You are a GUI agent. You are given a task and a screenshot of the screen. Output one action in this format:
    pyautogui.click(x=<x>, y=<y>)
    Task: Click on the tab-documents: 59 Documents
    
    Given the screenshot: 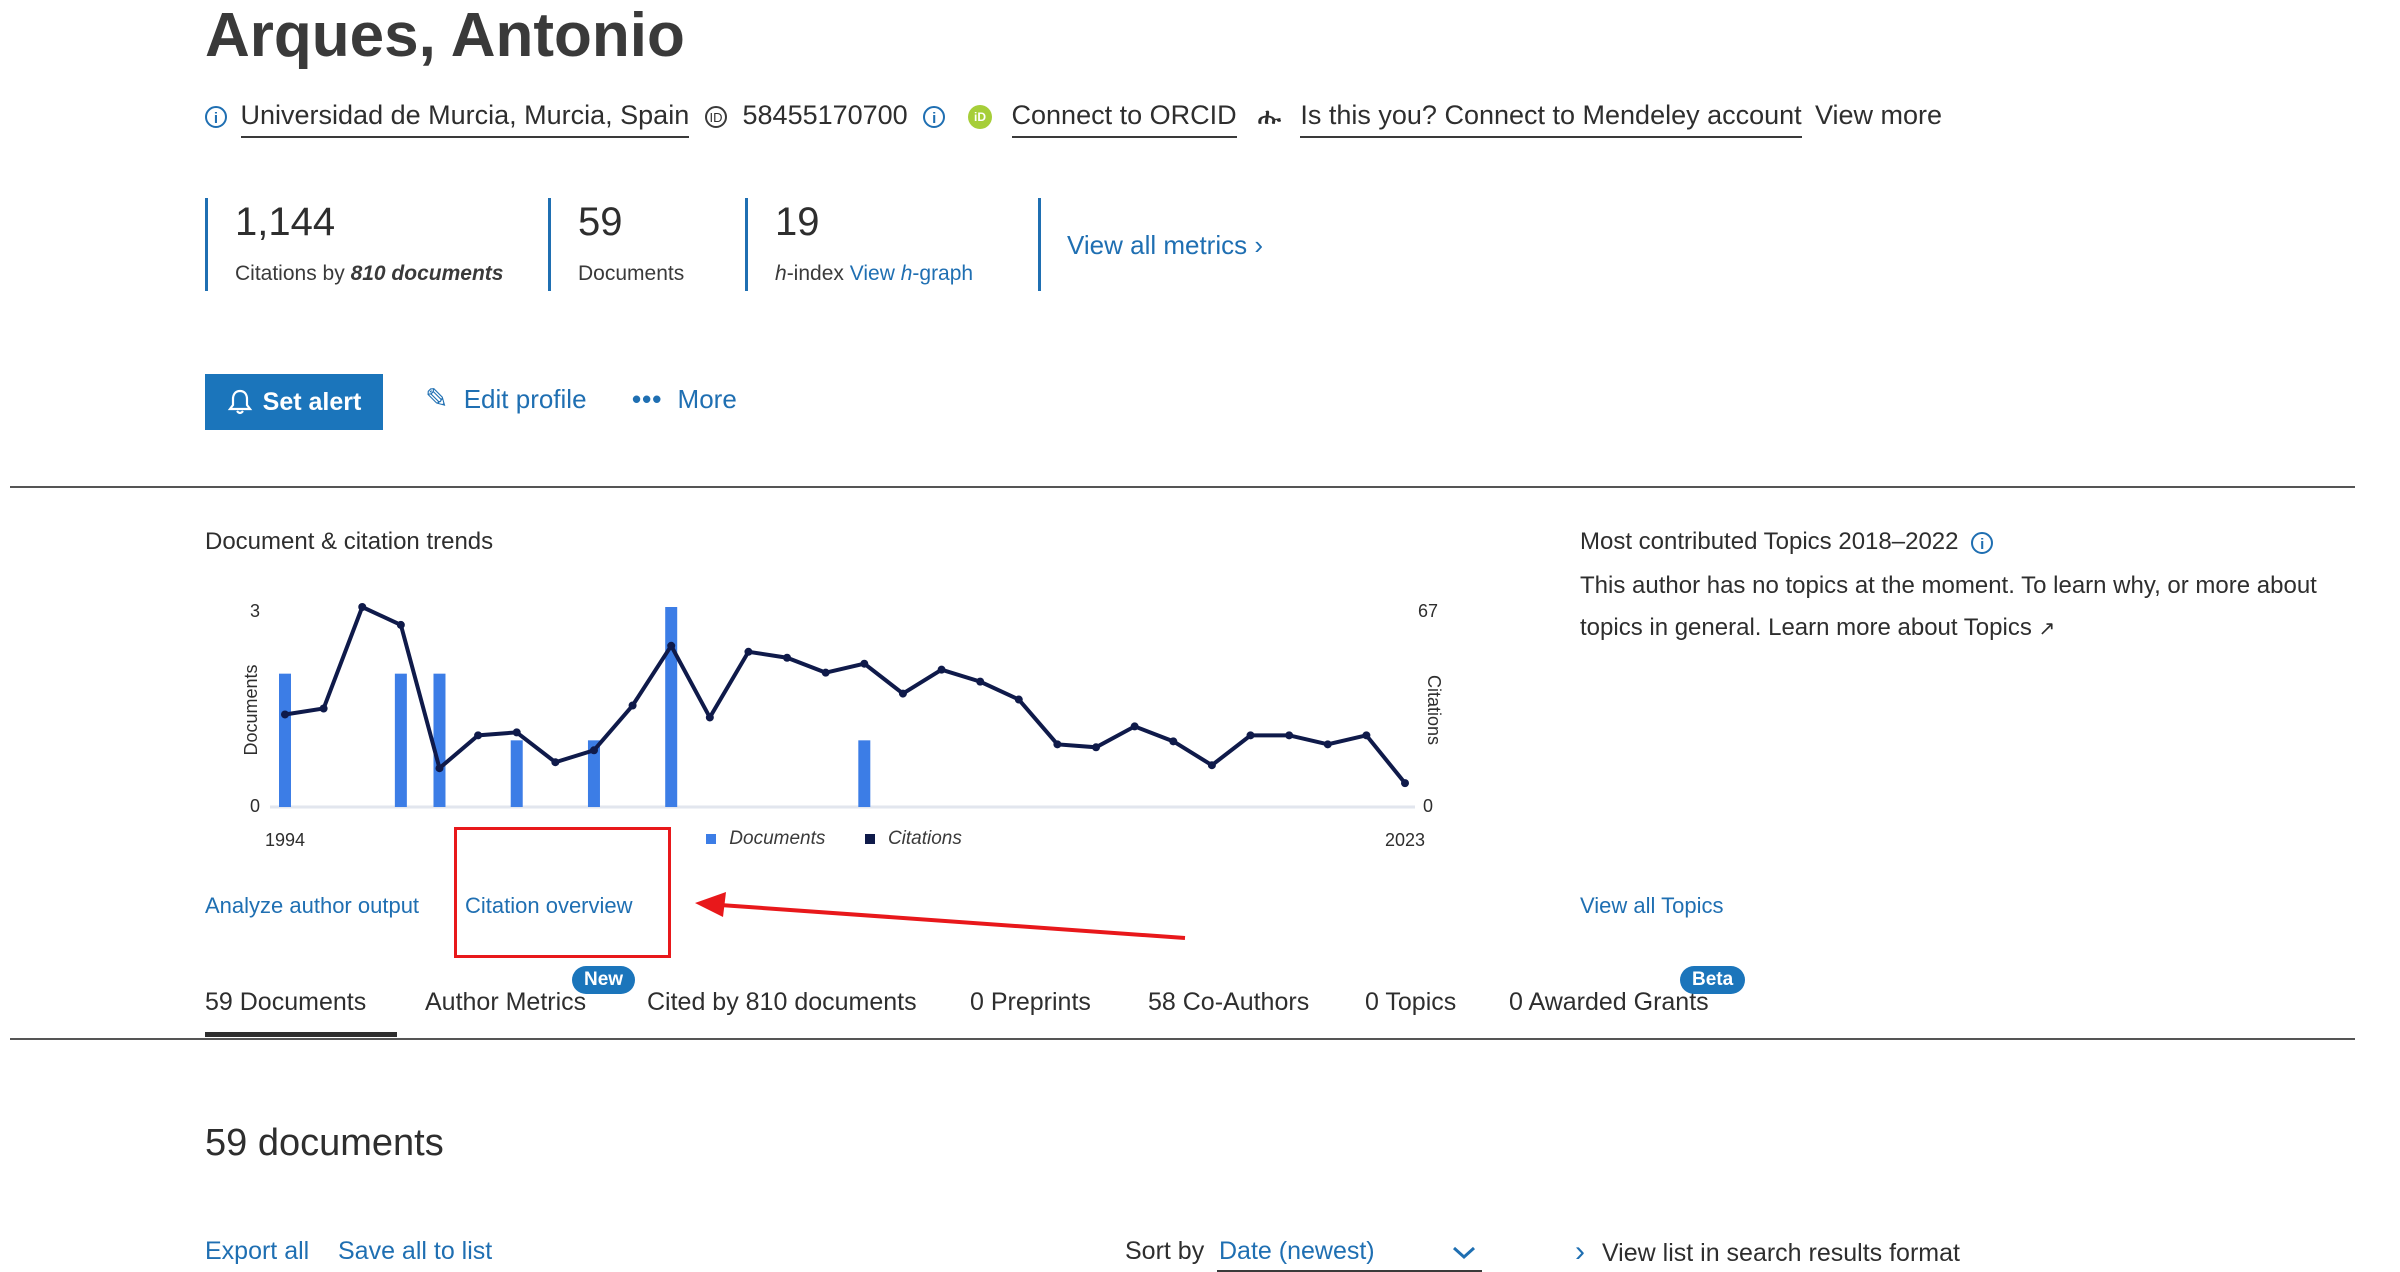 What is the action you would take?
    pyautogui.click(x=286, y=1002)
    